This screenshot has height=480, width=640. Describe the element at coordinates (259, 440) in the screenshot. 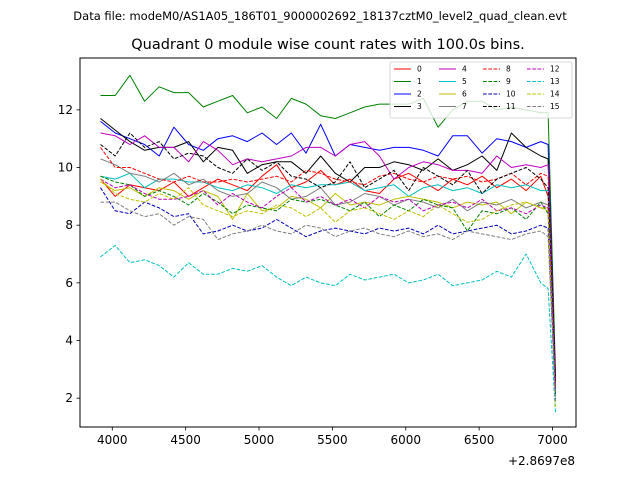

I see `x-tick-label: 5000` at that location.